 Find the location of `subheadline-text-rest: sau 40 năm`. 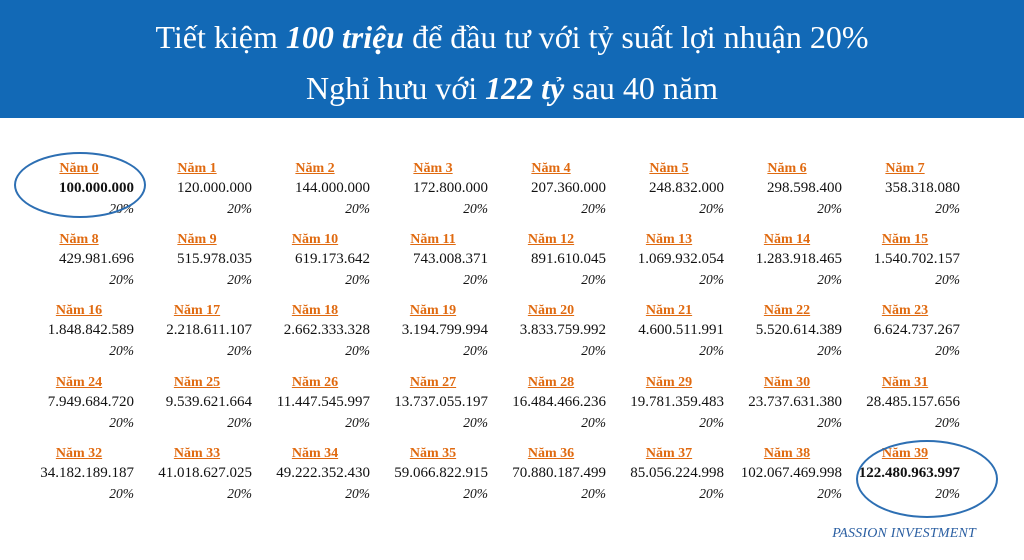

subheadline-text-rest: sau 40 năm is located at coordinates (641, 88).